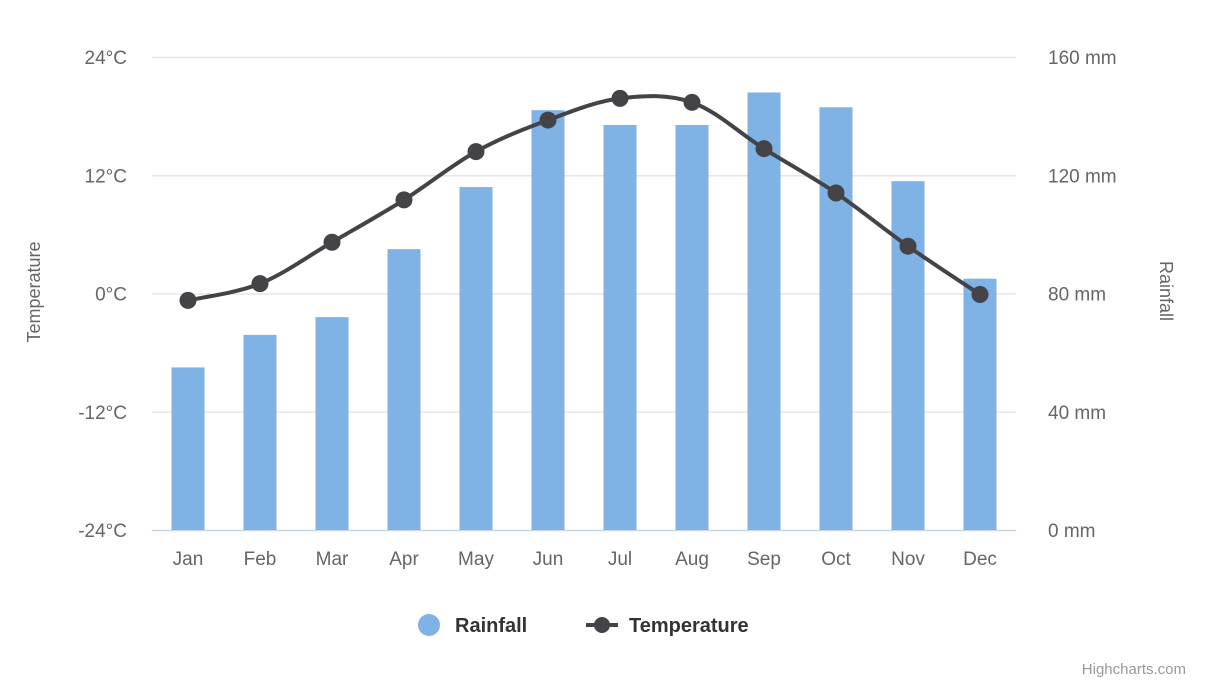 This screenshot has width=1212, height=700. Describe the element at coordinates (764, 149) in the screenshot. I see `temperature-point-sep` at that location.